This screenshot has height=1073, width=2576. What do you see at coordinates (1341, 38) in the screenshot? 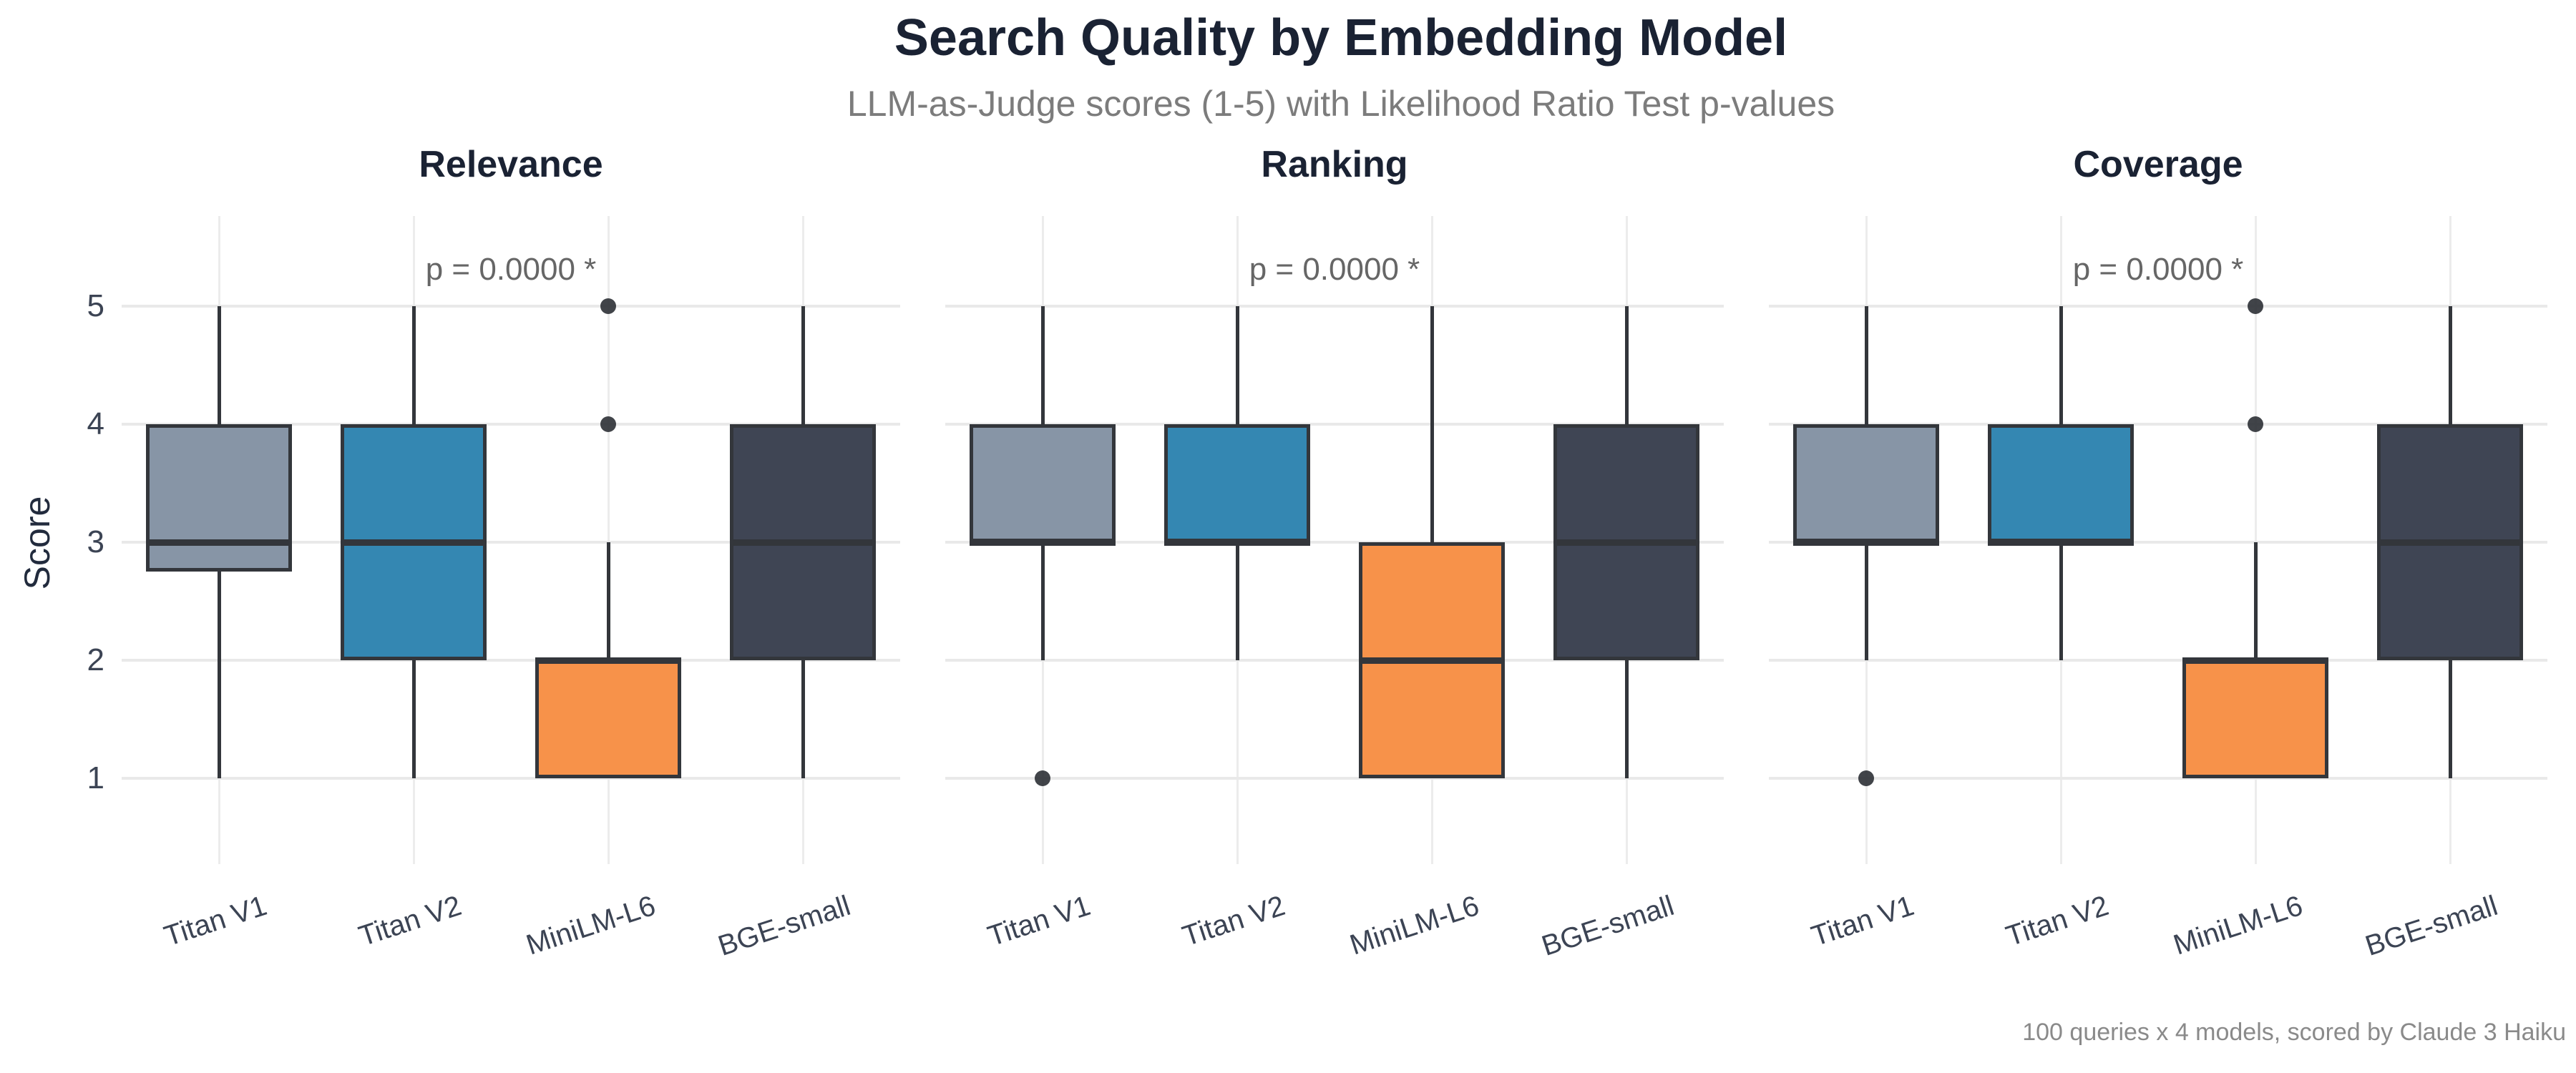
I see `chart-title: Search Quality by Embedding Model` at bounding box center [1341, 38].